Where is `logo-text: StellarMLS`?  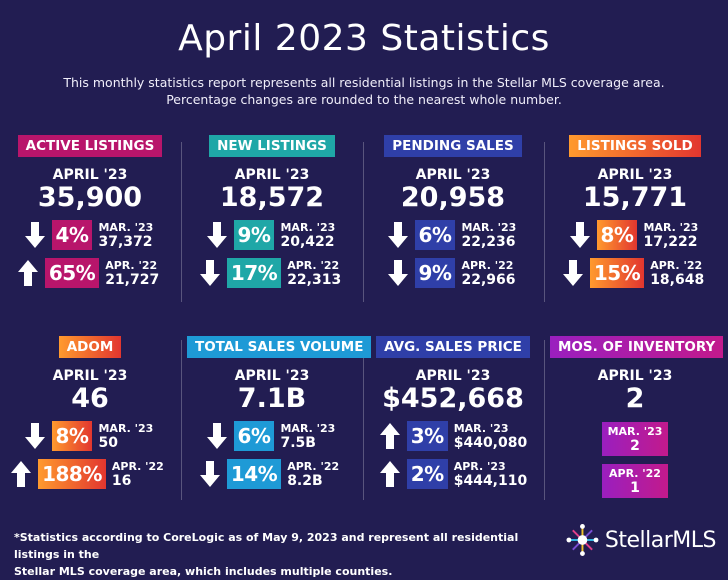 logo-text: StellarMLS is located at coordinates (660, 540).